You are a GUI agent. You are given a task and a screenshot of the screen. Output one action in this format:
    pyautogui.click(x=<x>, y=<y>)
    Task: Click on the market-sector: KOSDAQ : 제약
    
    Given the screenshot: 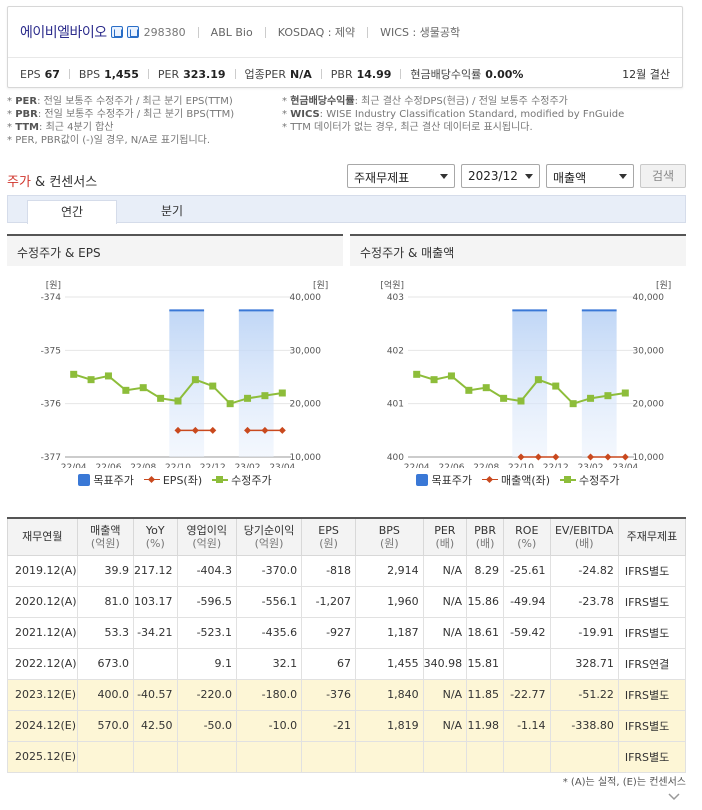 What is the action you would take?
    pyautogui.click(x=316, y=32)
    